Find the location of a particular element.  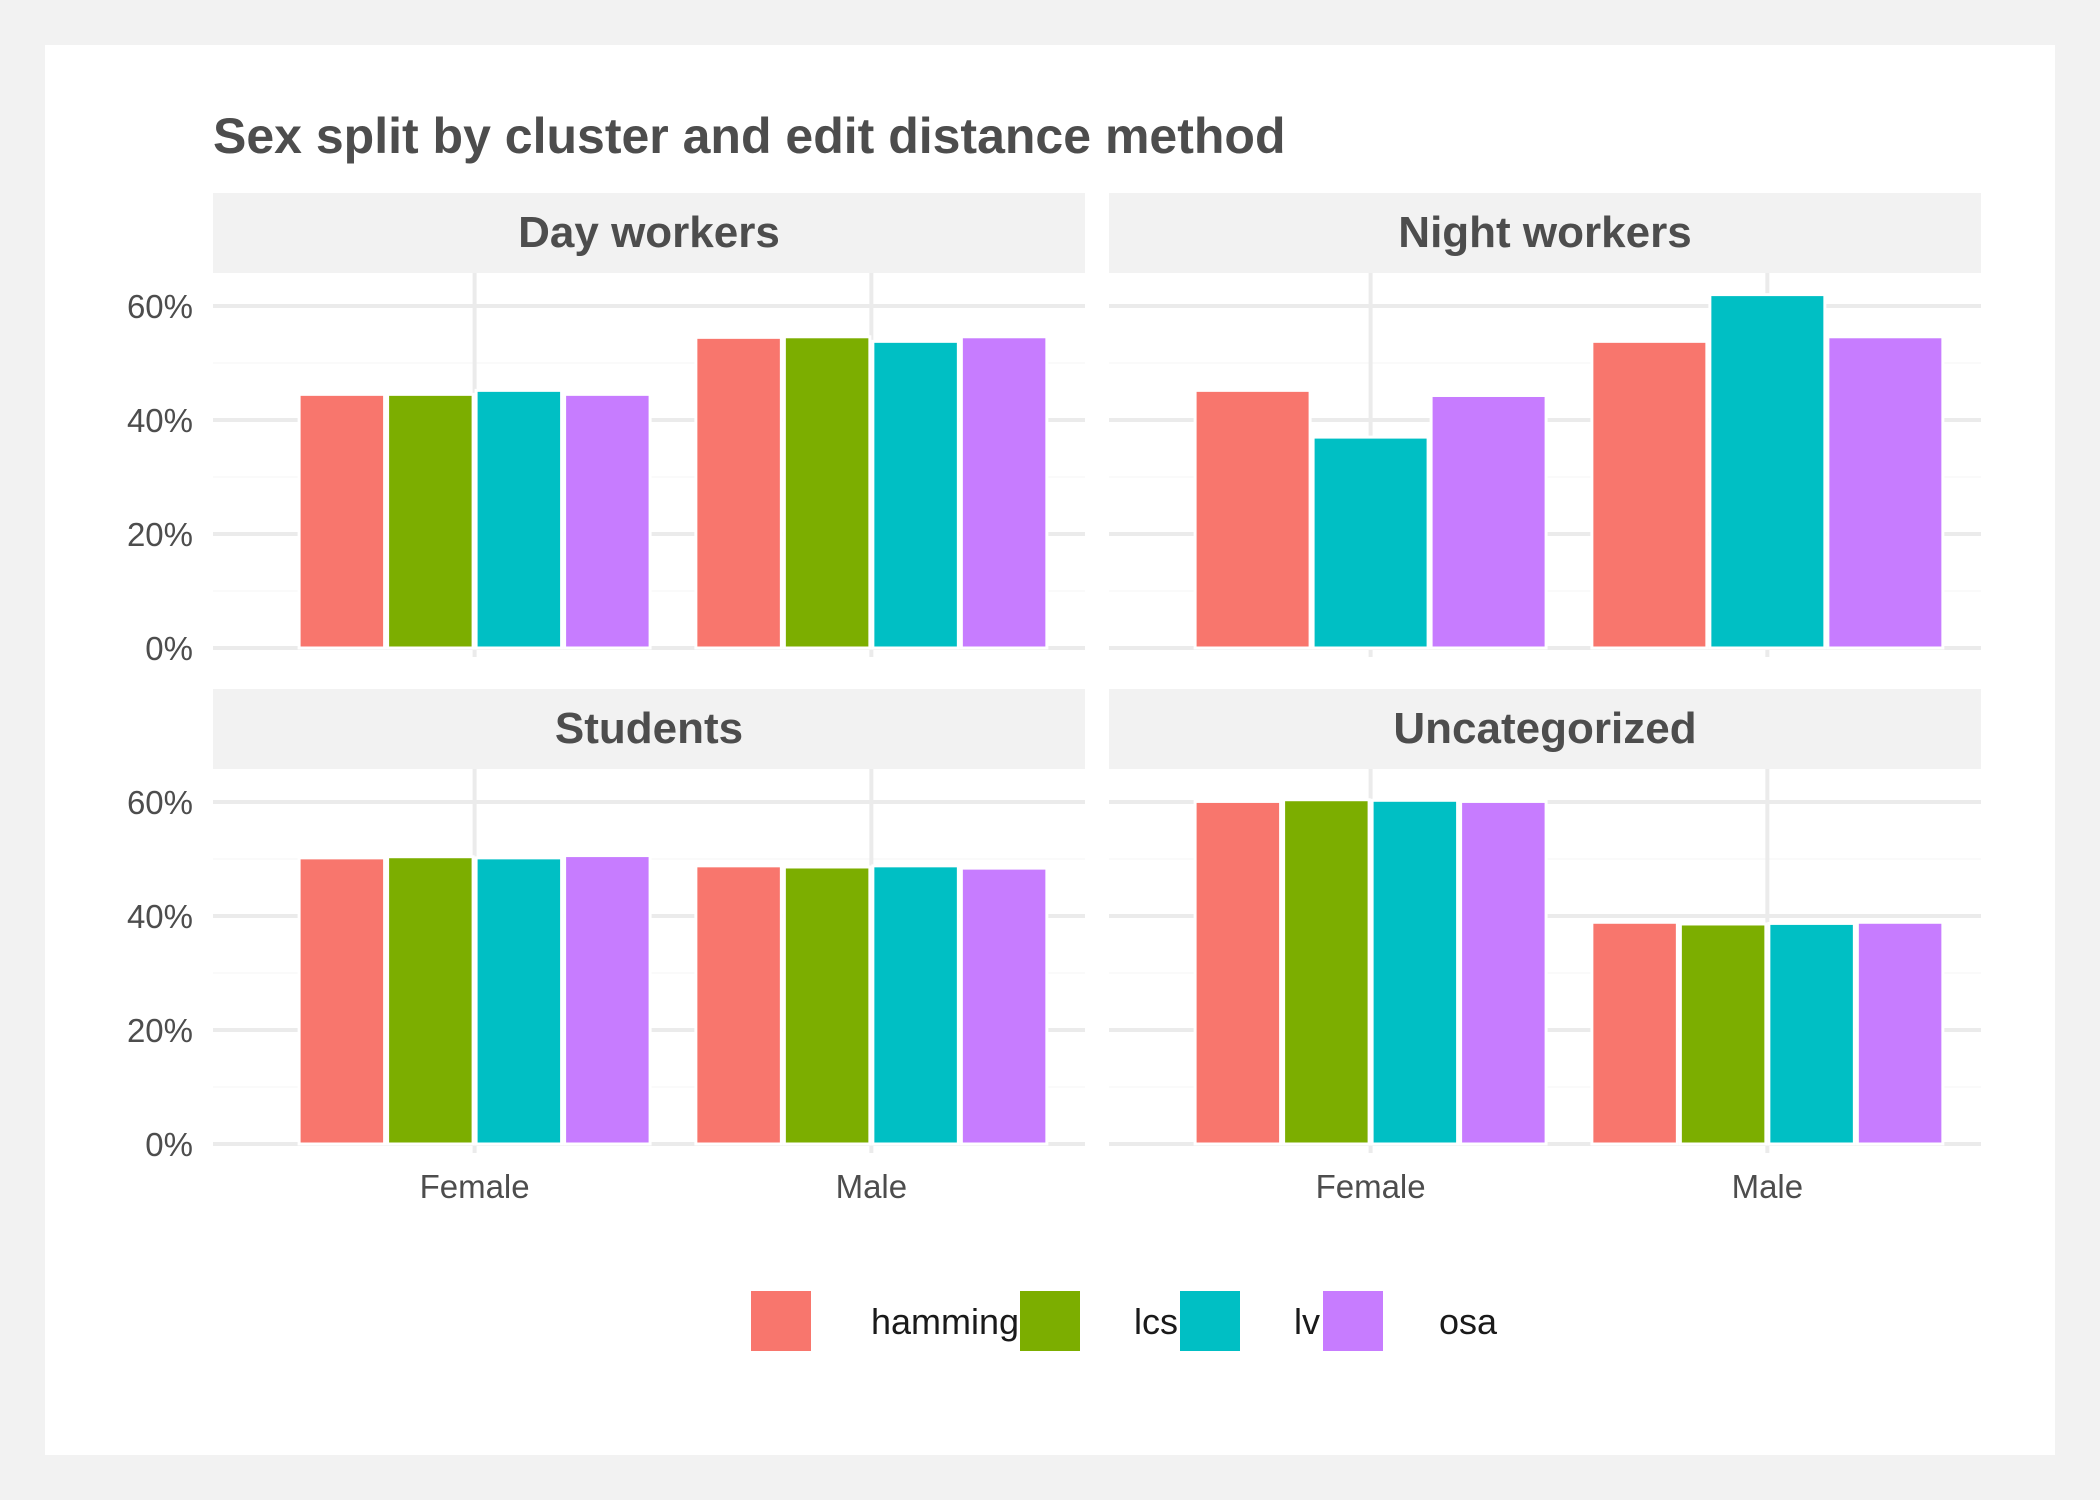

legend-key-osa is located at coordinates (1353, 1321).